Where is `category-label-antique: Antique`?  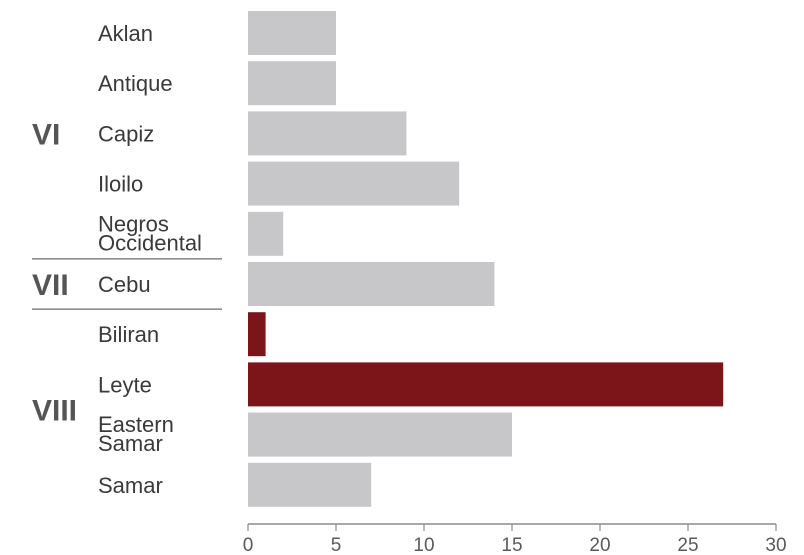
category-label-antique: Antique is located at coordinates (135, 83).